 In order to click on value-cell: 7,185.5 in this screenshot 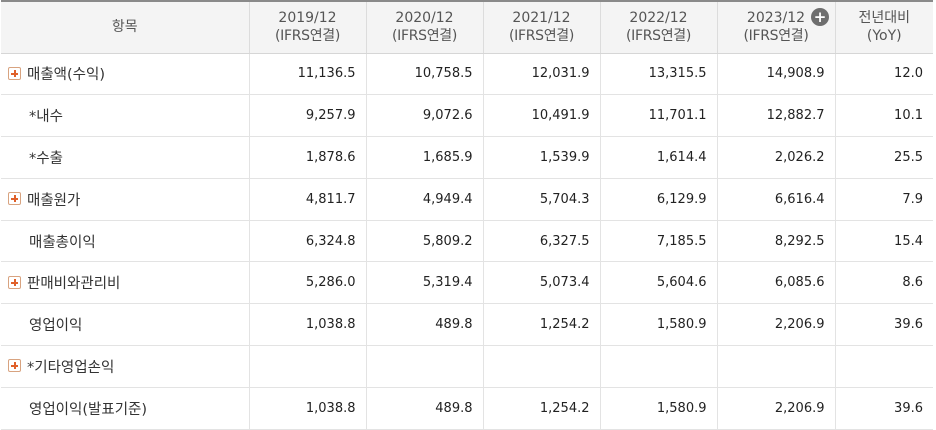, I will do `click(658, 241)`.